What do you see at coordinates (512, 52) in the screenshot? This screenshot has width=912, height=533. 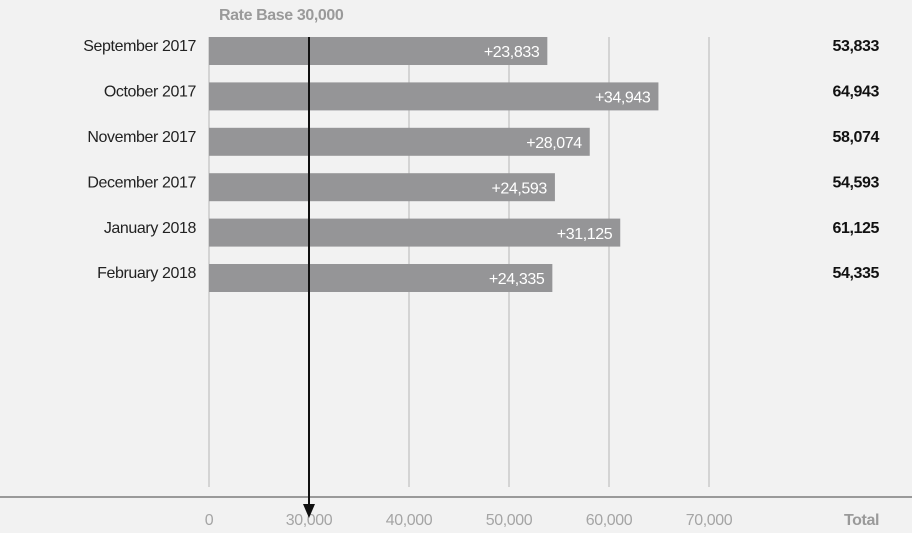 I see `increment-label: +23,833` at bounding box center [512, 52].